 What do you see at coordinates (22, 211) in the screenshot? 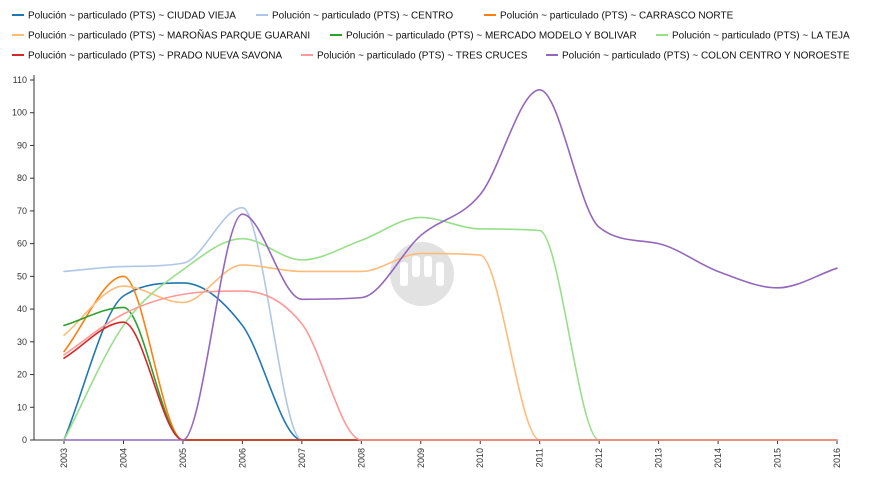
I see `y-tick-label: 70` at bounding box center [22, 211].